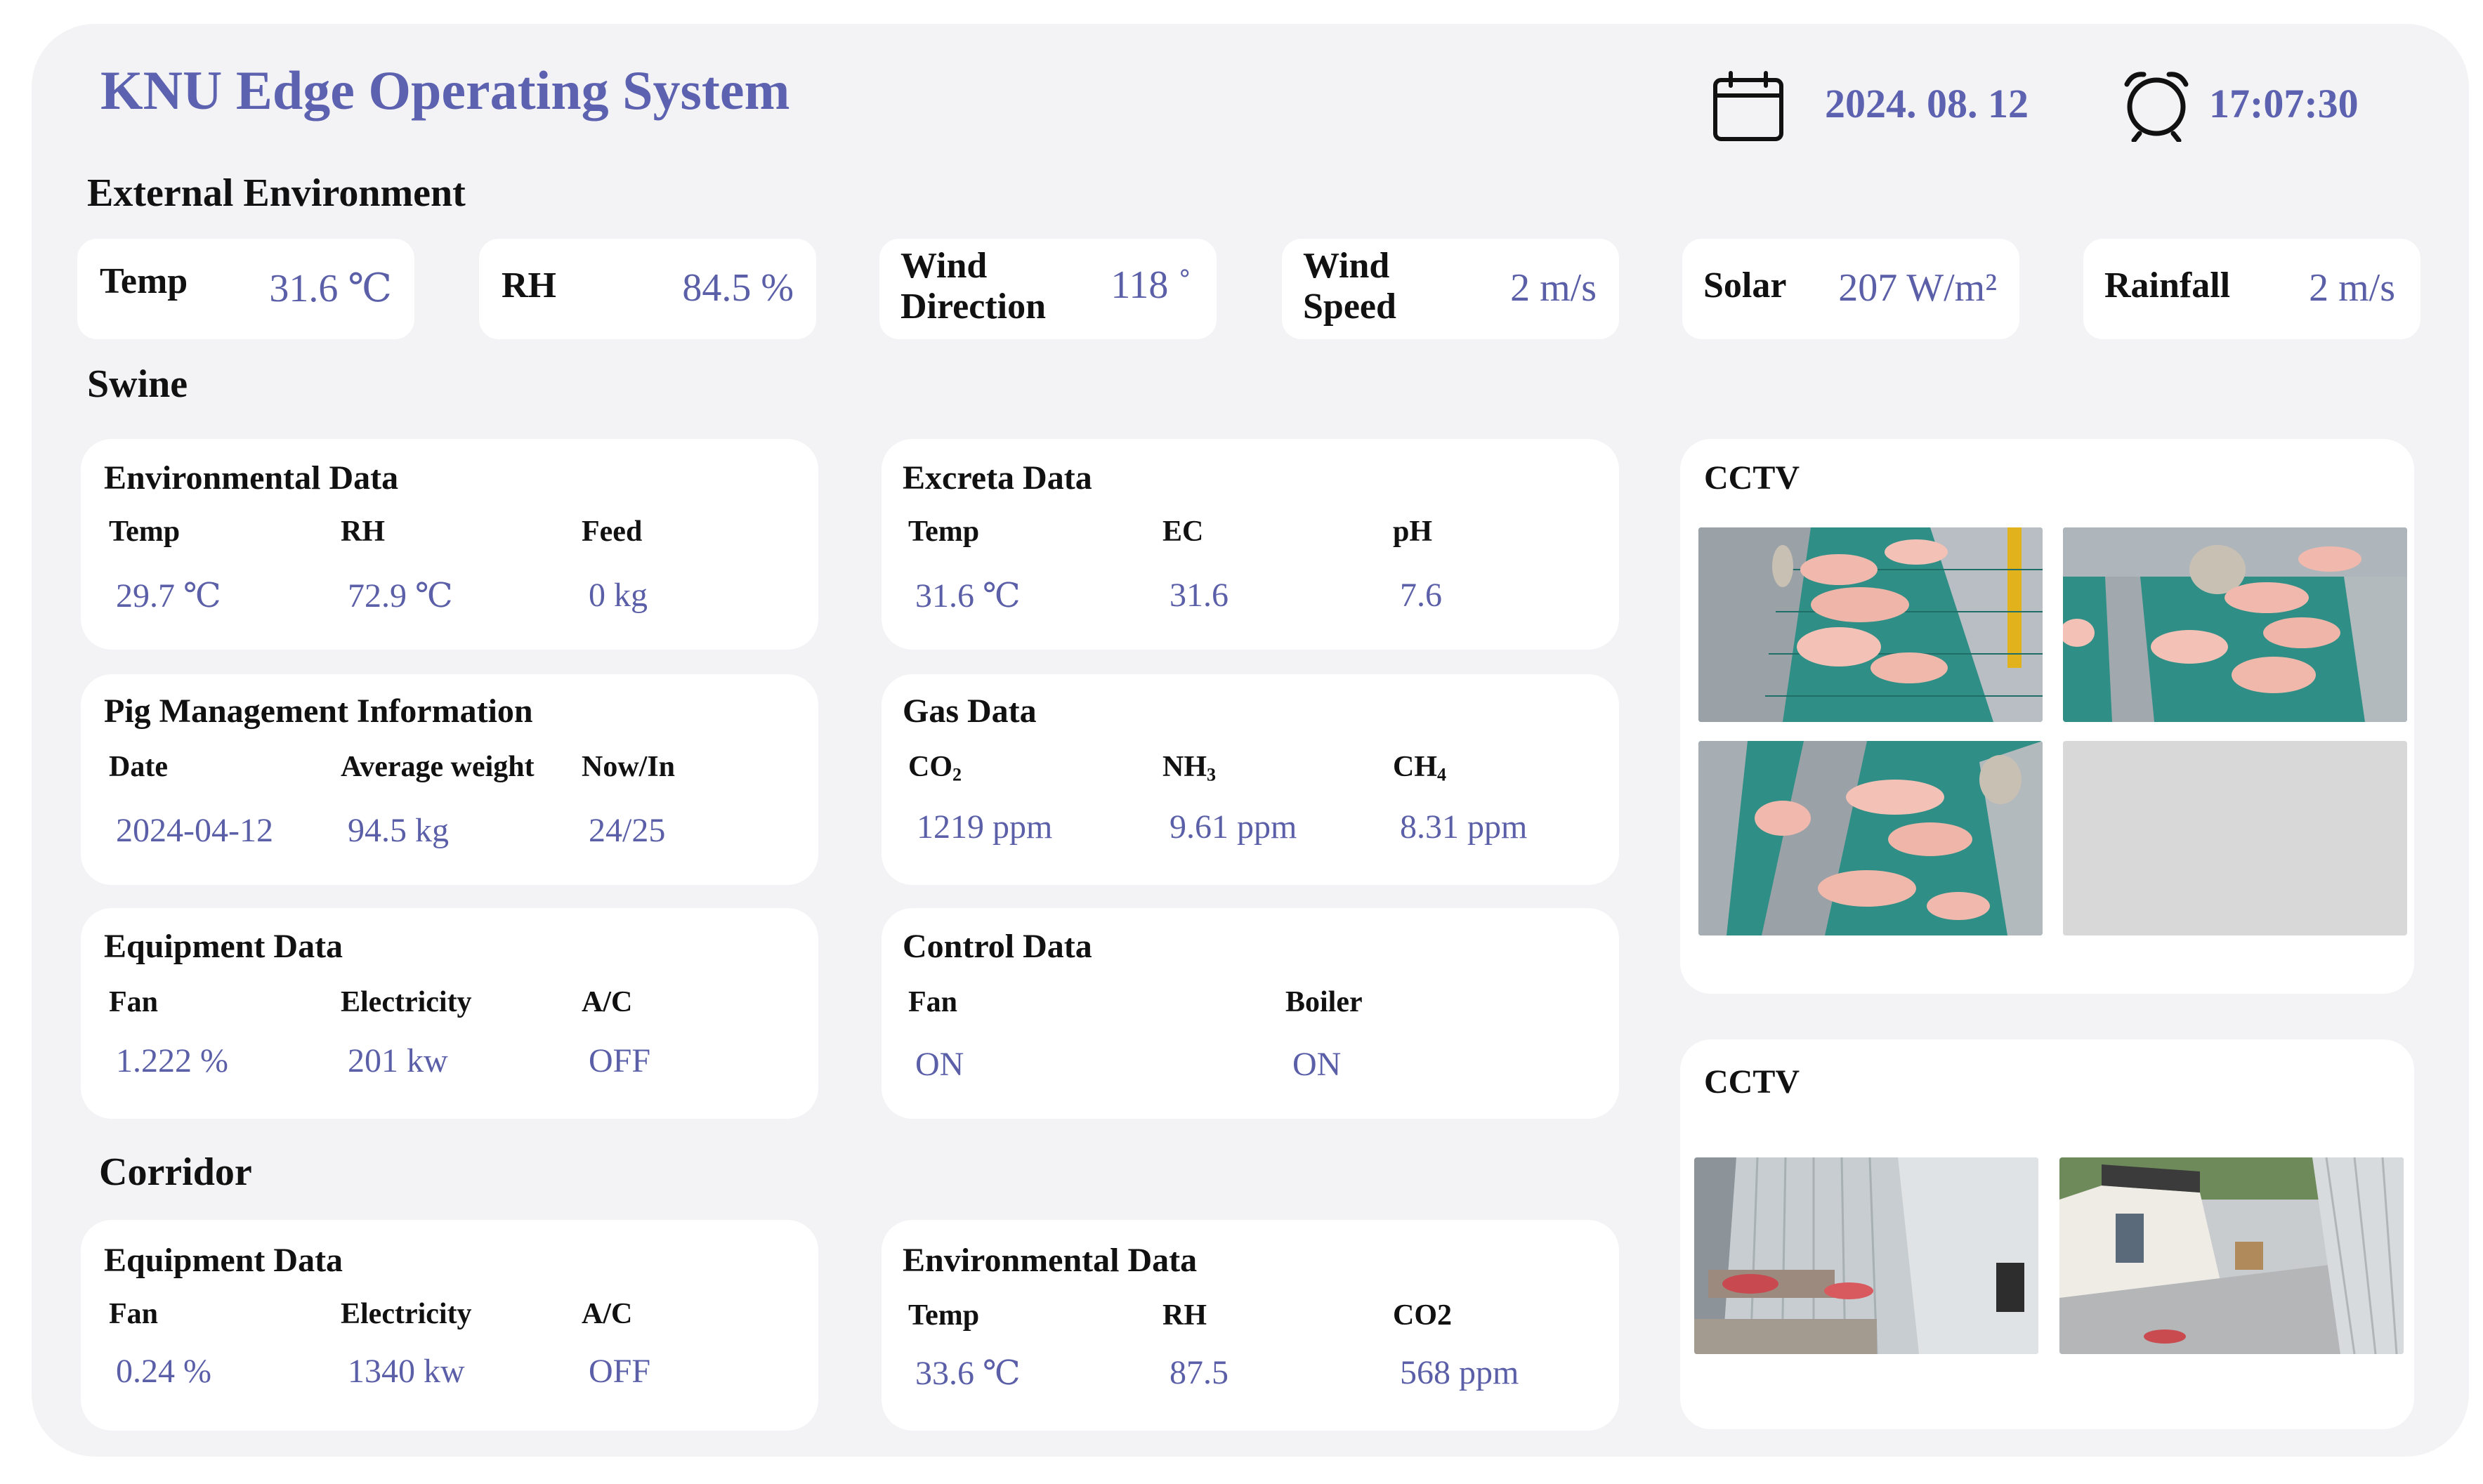 This screenshot has height=1484, width=2483. What do you see at coordinates (398, 831) in the screenshot?
I see `pig-average-weight-value: 94.5 kg` at bounding box center [398, 831].